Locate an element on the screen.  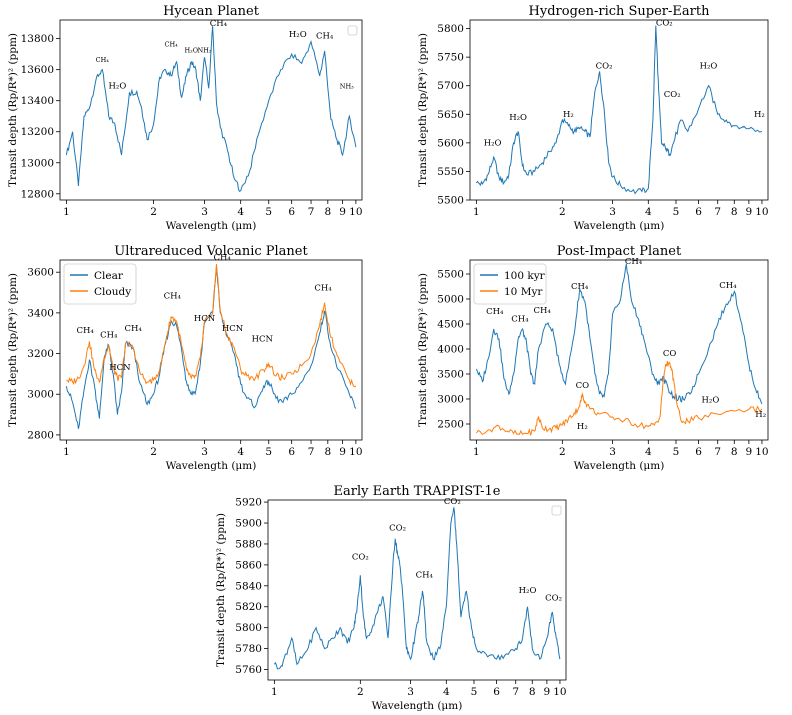
annotation-label: CO is located at coordinates (583, 386).